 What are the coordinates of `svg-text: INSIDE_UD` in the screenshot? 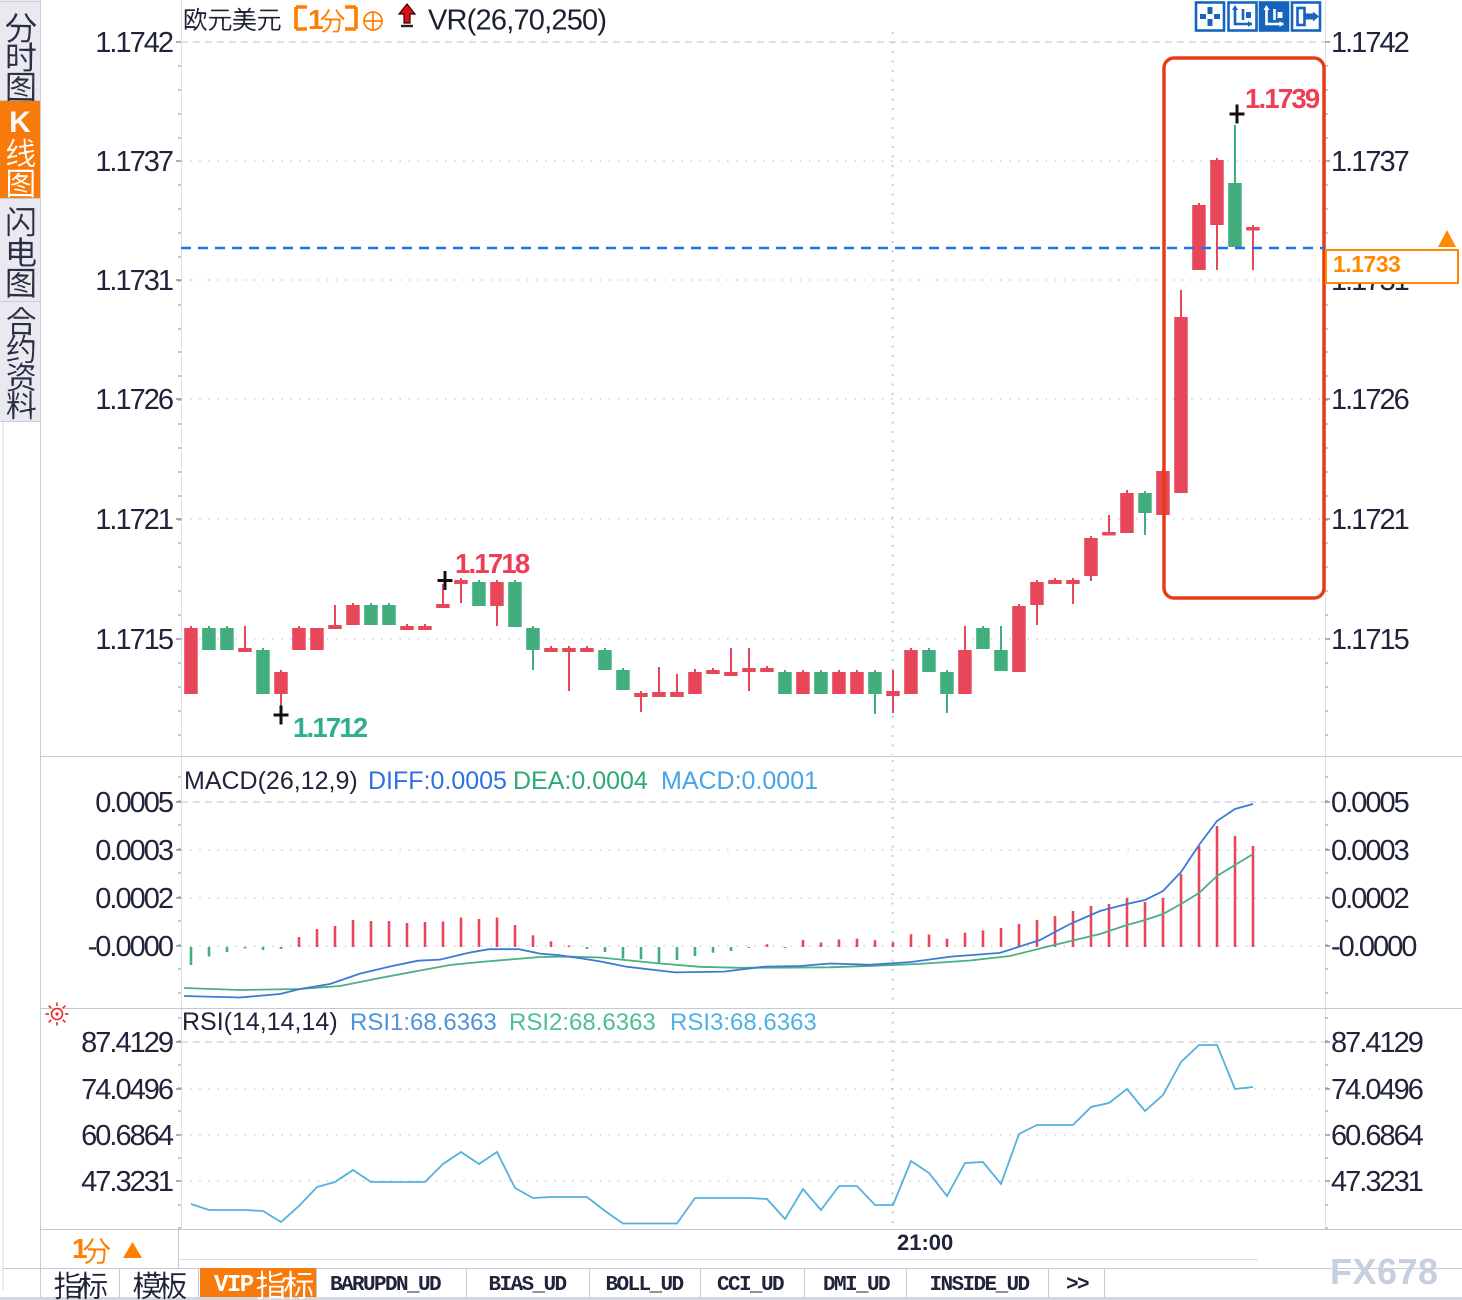 It's located at (979, 1285).